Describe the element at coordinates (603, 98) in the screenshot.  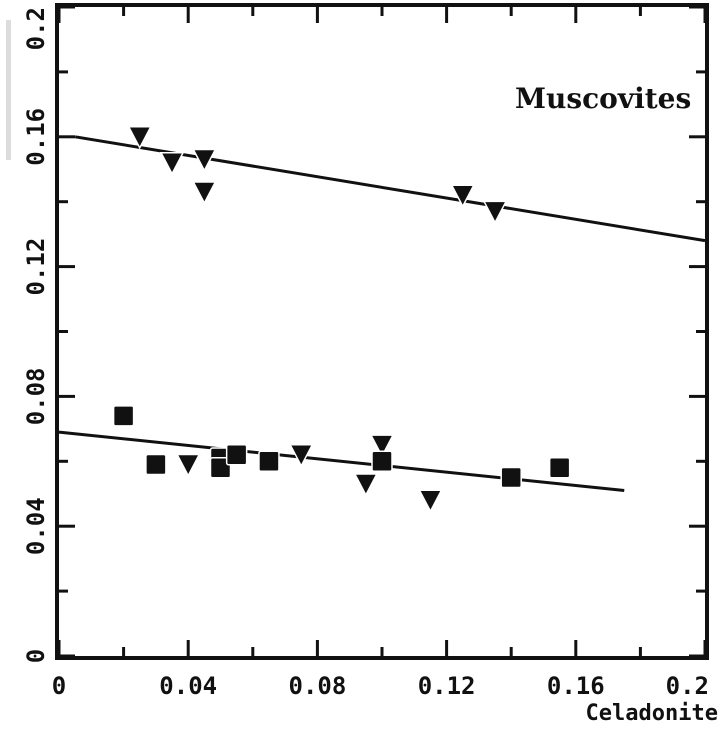
I see `chart-annotation: Muscovites` at that location.